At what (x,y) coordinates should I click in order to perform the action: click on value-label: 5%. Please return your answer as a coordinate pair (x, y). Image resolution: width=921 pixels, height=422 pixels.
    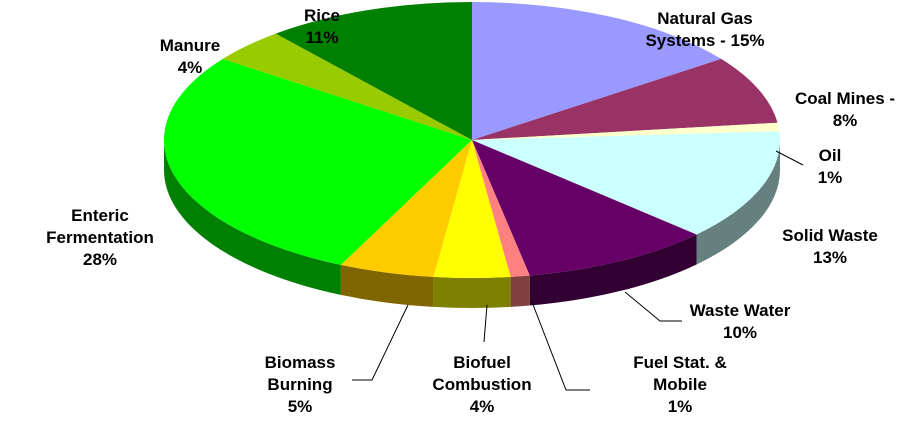
    Looking at the image, I should click on (300, 406).